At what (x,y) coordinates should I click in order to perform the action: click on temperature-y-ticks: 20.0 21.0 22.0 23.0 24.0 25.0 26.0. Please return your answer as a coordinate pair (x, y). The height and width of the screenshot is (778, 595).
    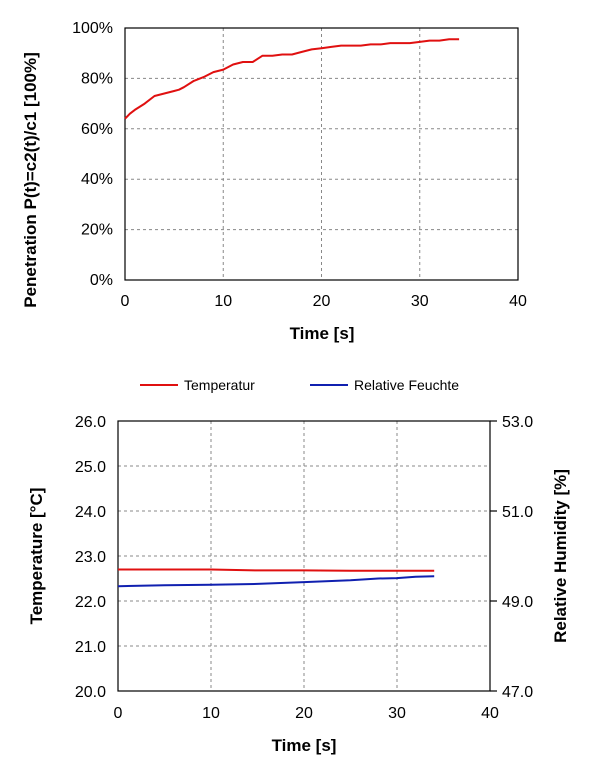
    Looking at the image, I should click on (90, 557).